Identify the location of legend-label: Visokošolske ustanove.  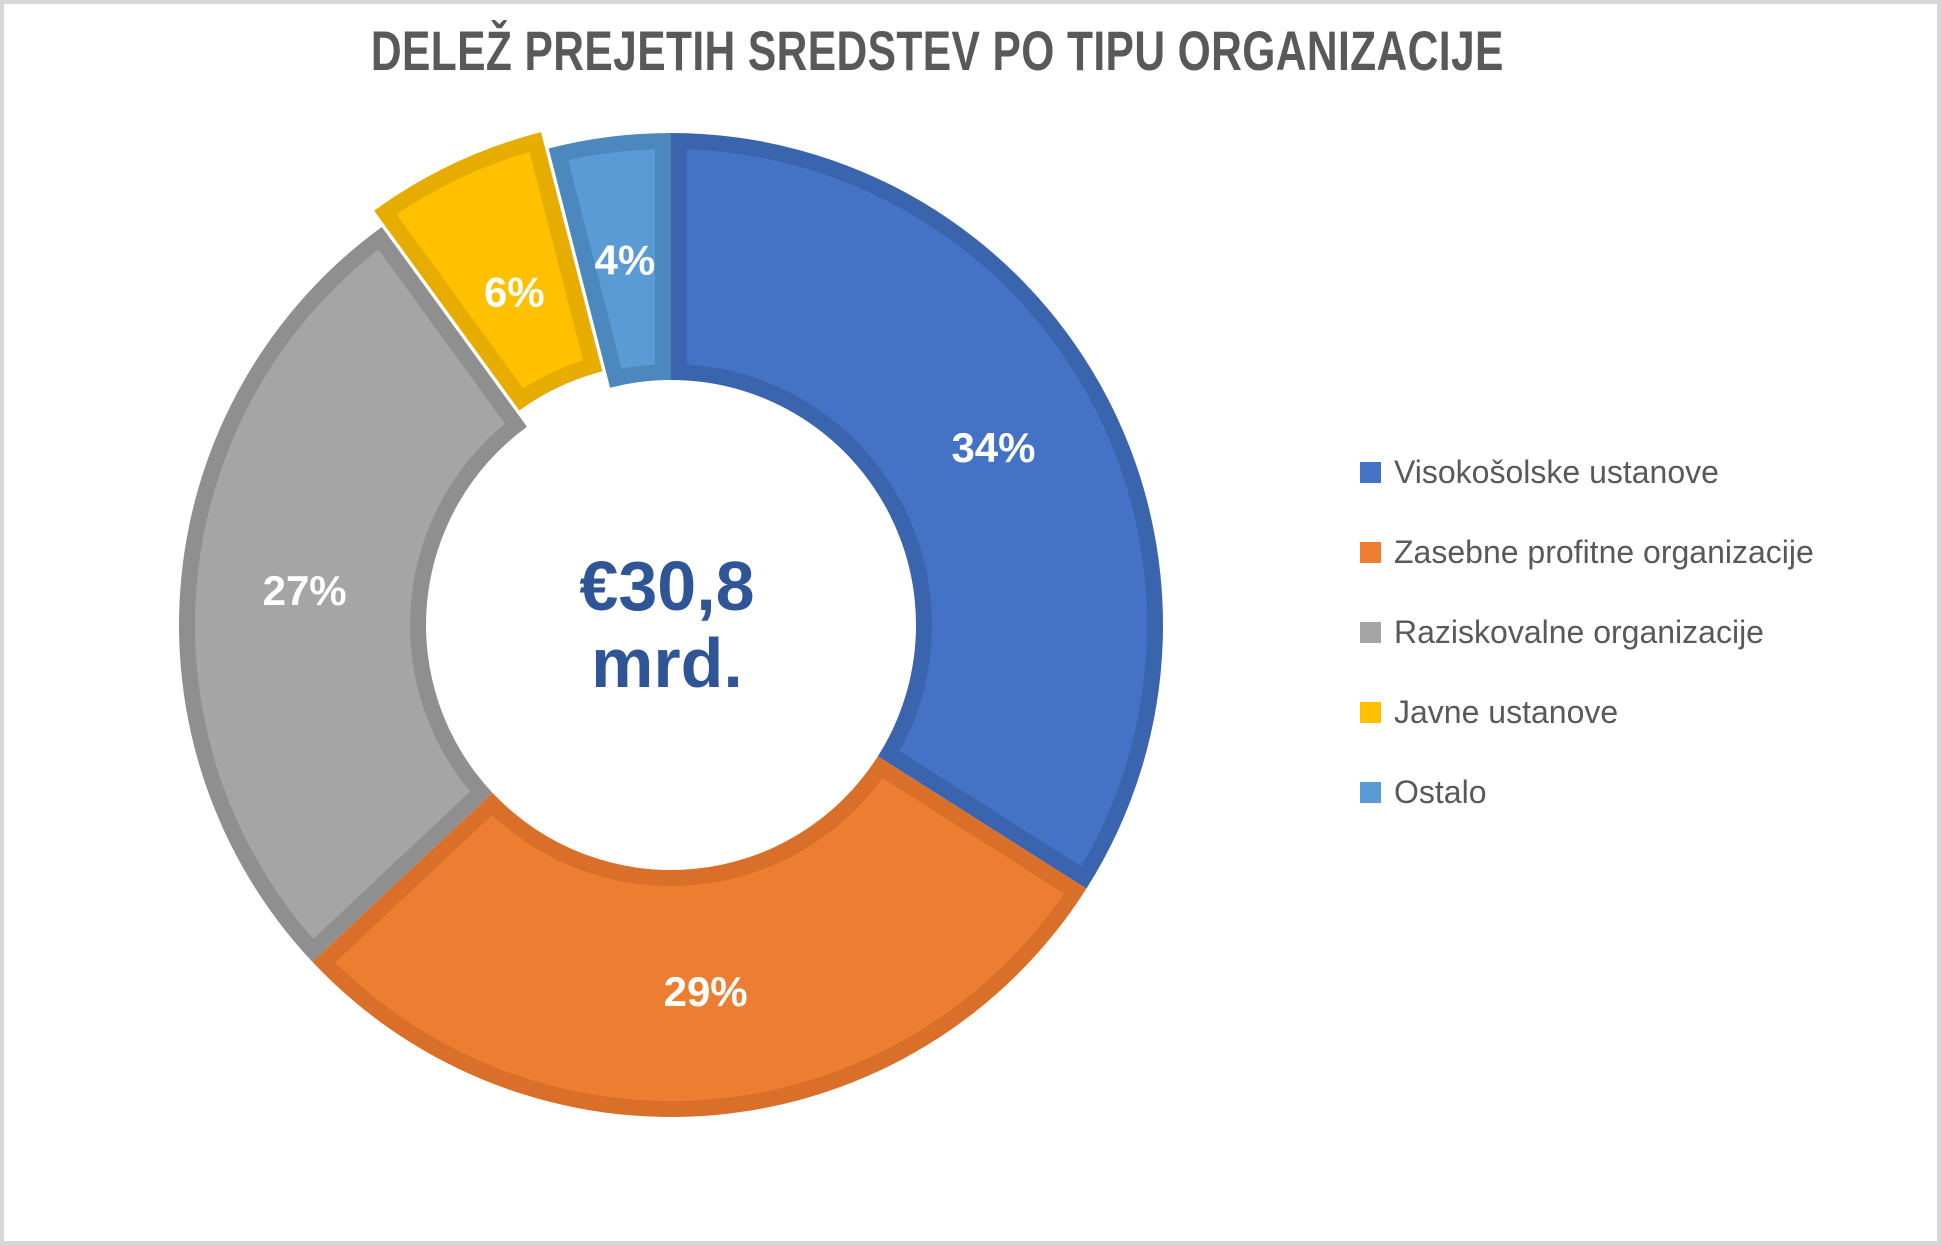
(1556, 471).